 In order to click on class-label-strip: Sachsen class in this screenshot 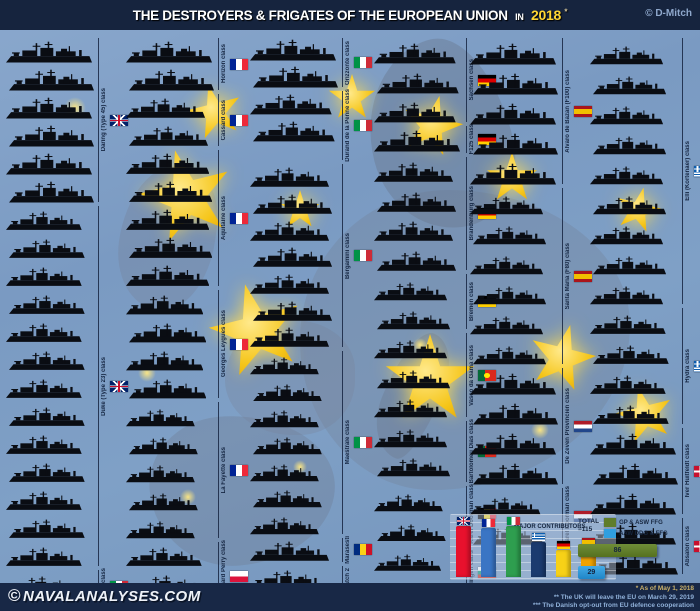, I will do `click(482, 80)`.